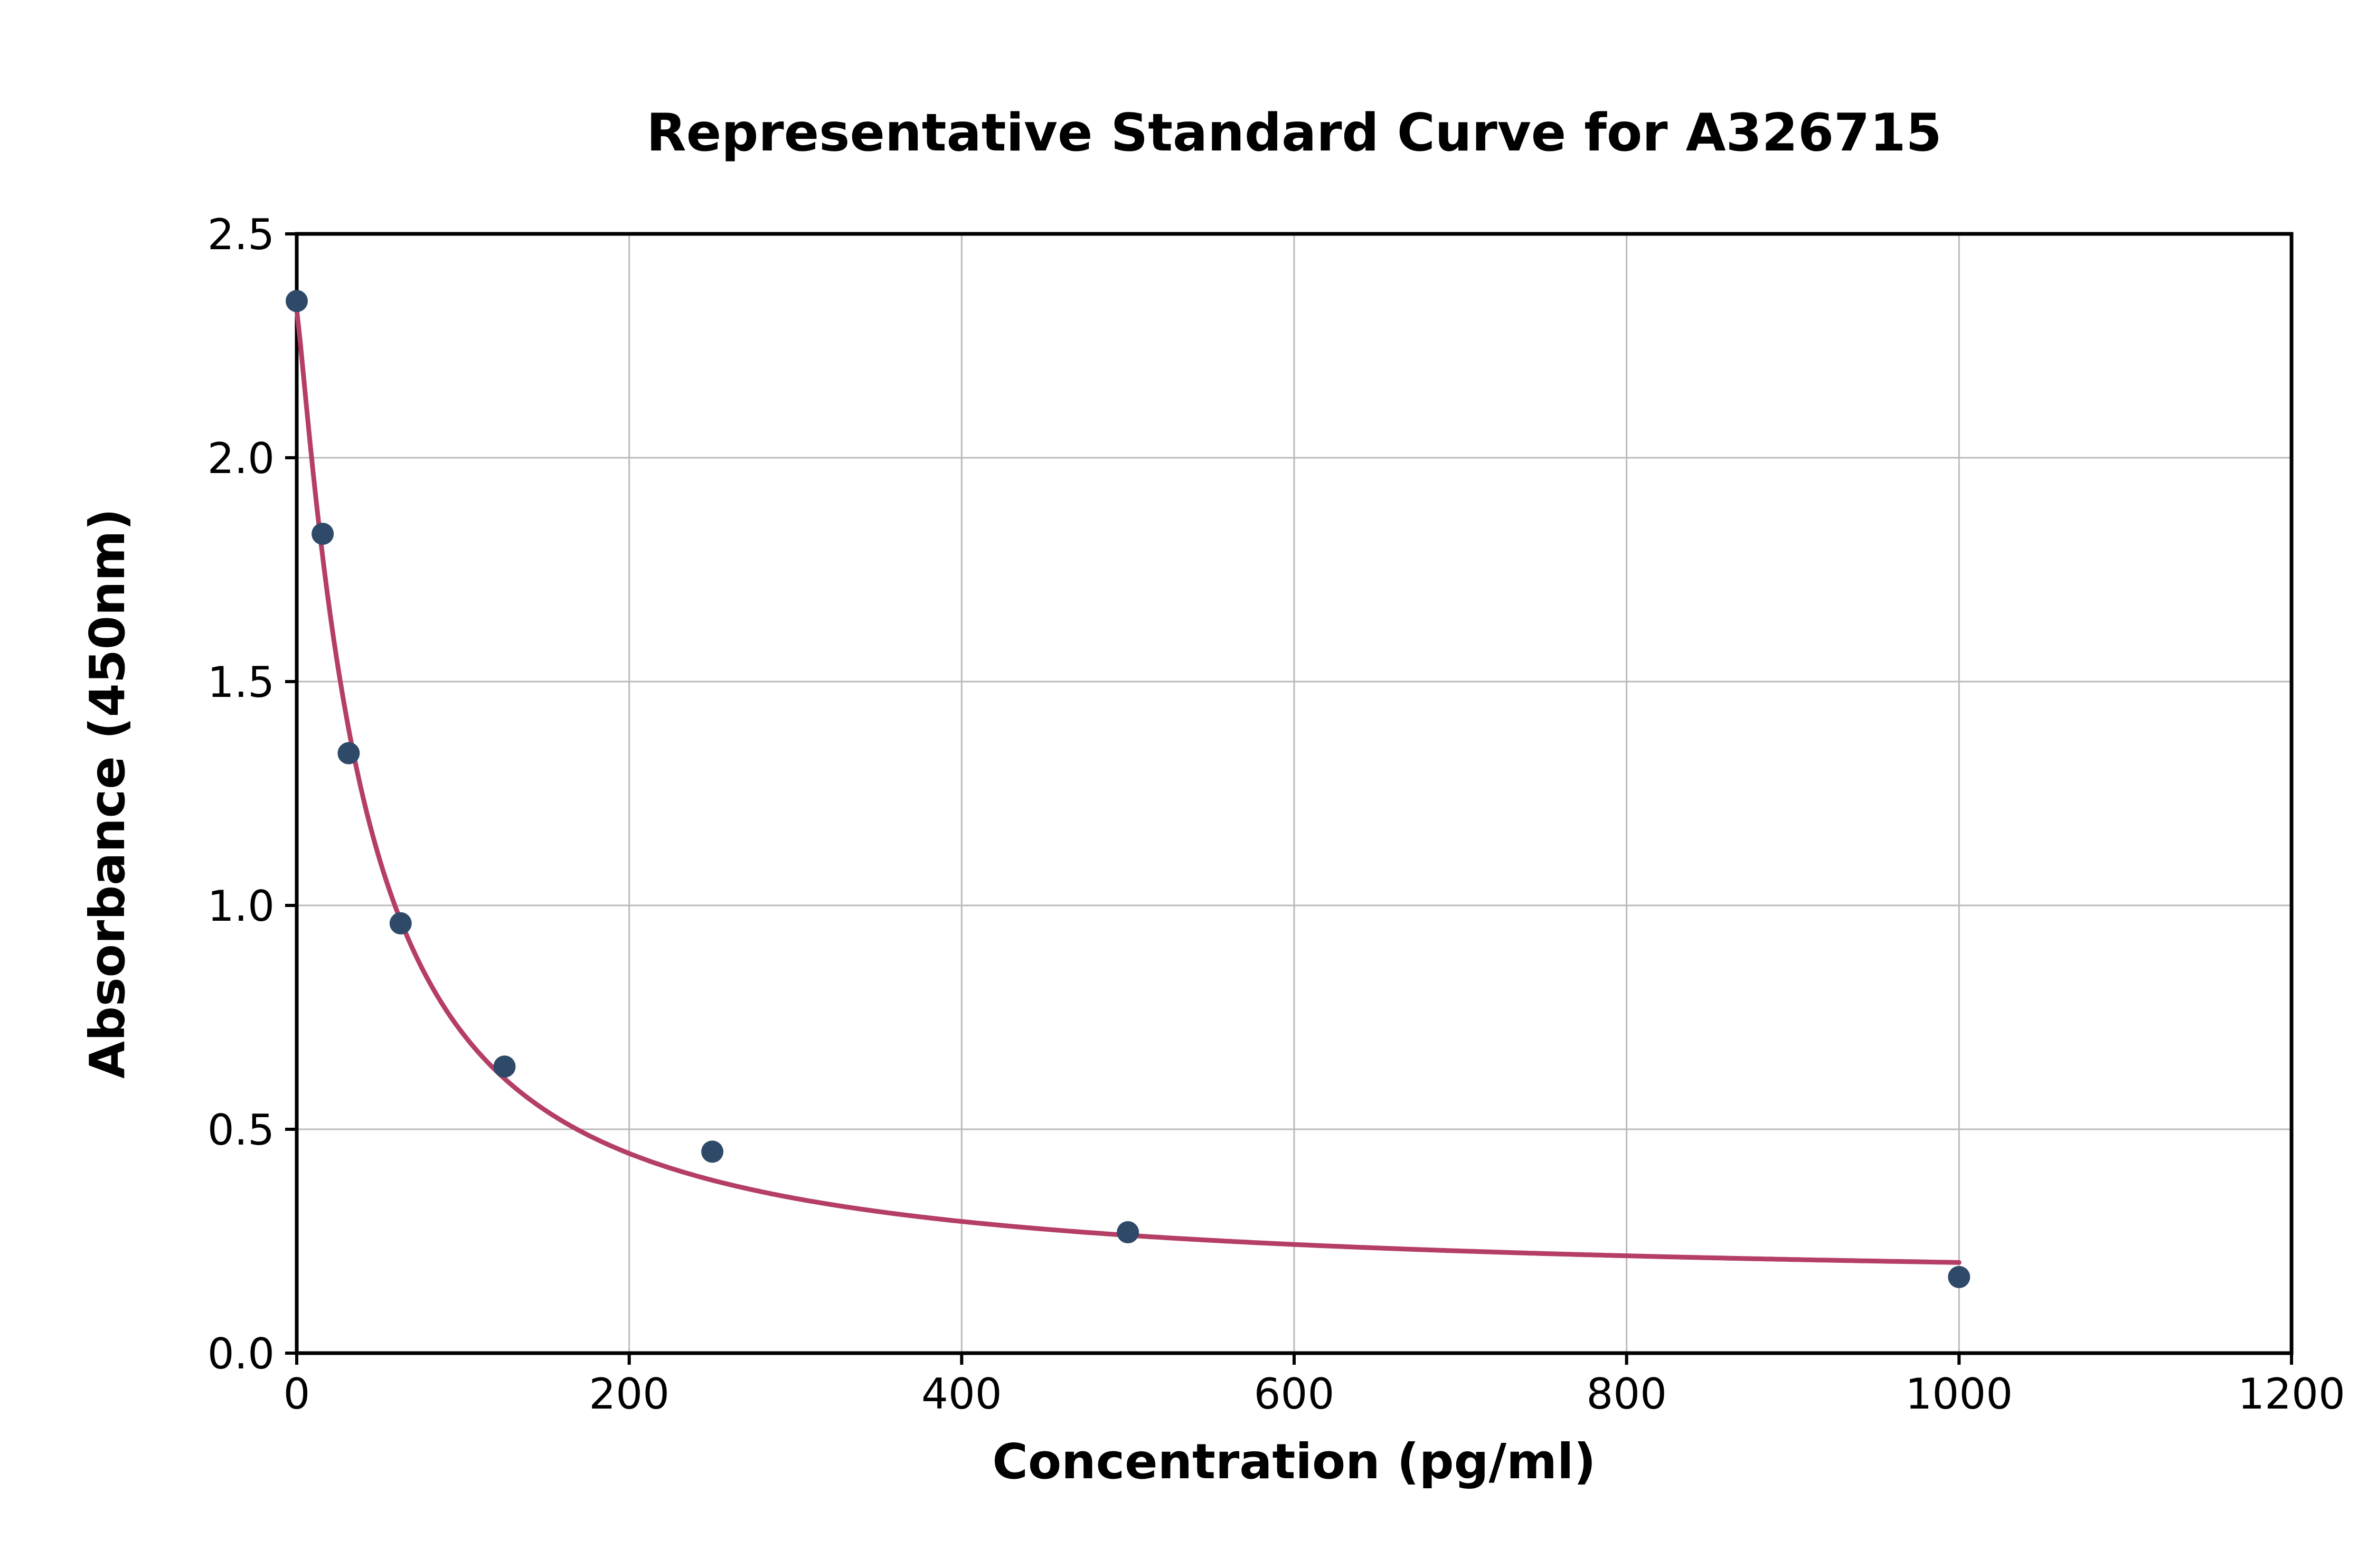 The height and width of the screenshot is (1568, 2376). What do you see at coordinates (2291, 1394) in the screenshot?
I see `x-tick-label: 1200` at bounding box center [2291, 1394].